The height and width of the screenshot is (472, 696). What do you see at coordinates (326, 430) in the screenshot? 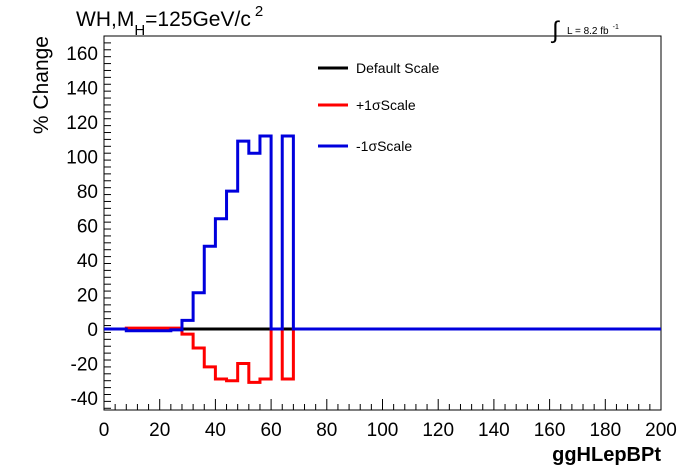
I see `x-tick-label: 80` at bounding box center [326, 430].